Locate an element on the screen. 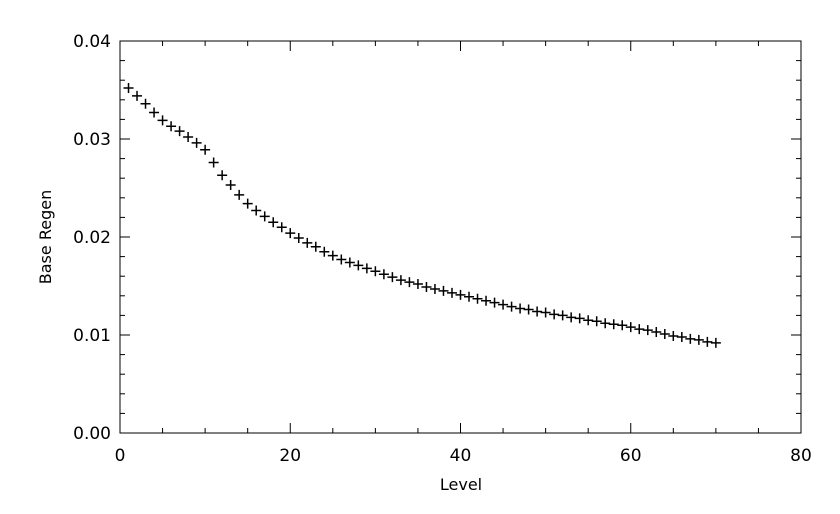  y-axis-title: Base Regen is located at coordinates (45, 237).